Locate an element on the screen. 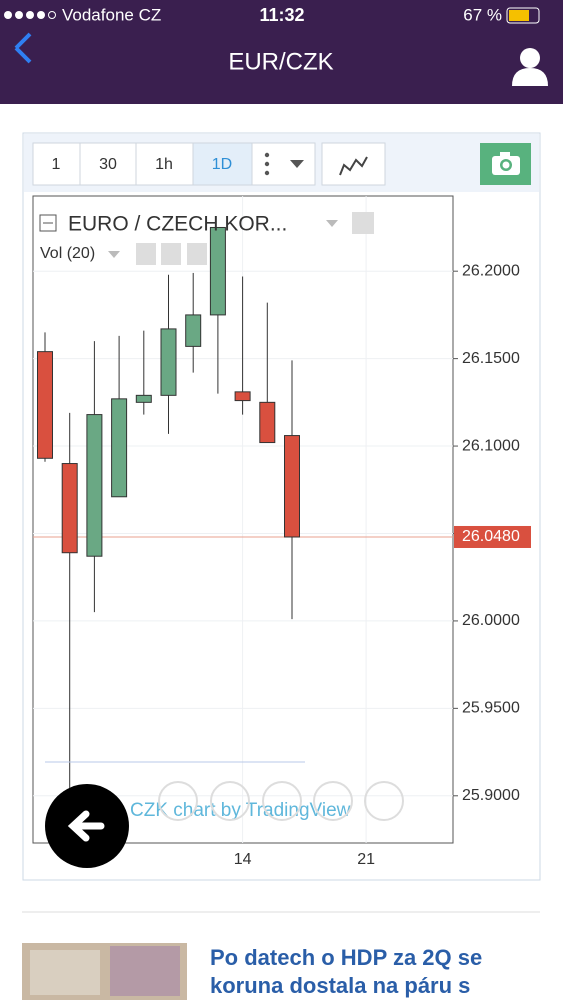  interval-label: 1h is located at coordinates (164, 164).